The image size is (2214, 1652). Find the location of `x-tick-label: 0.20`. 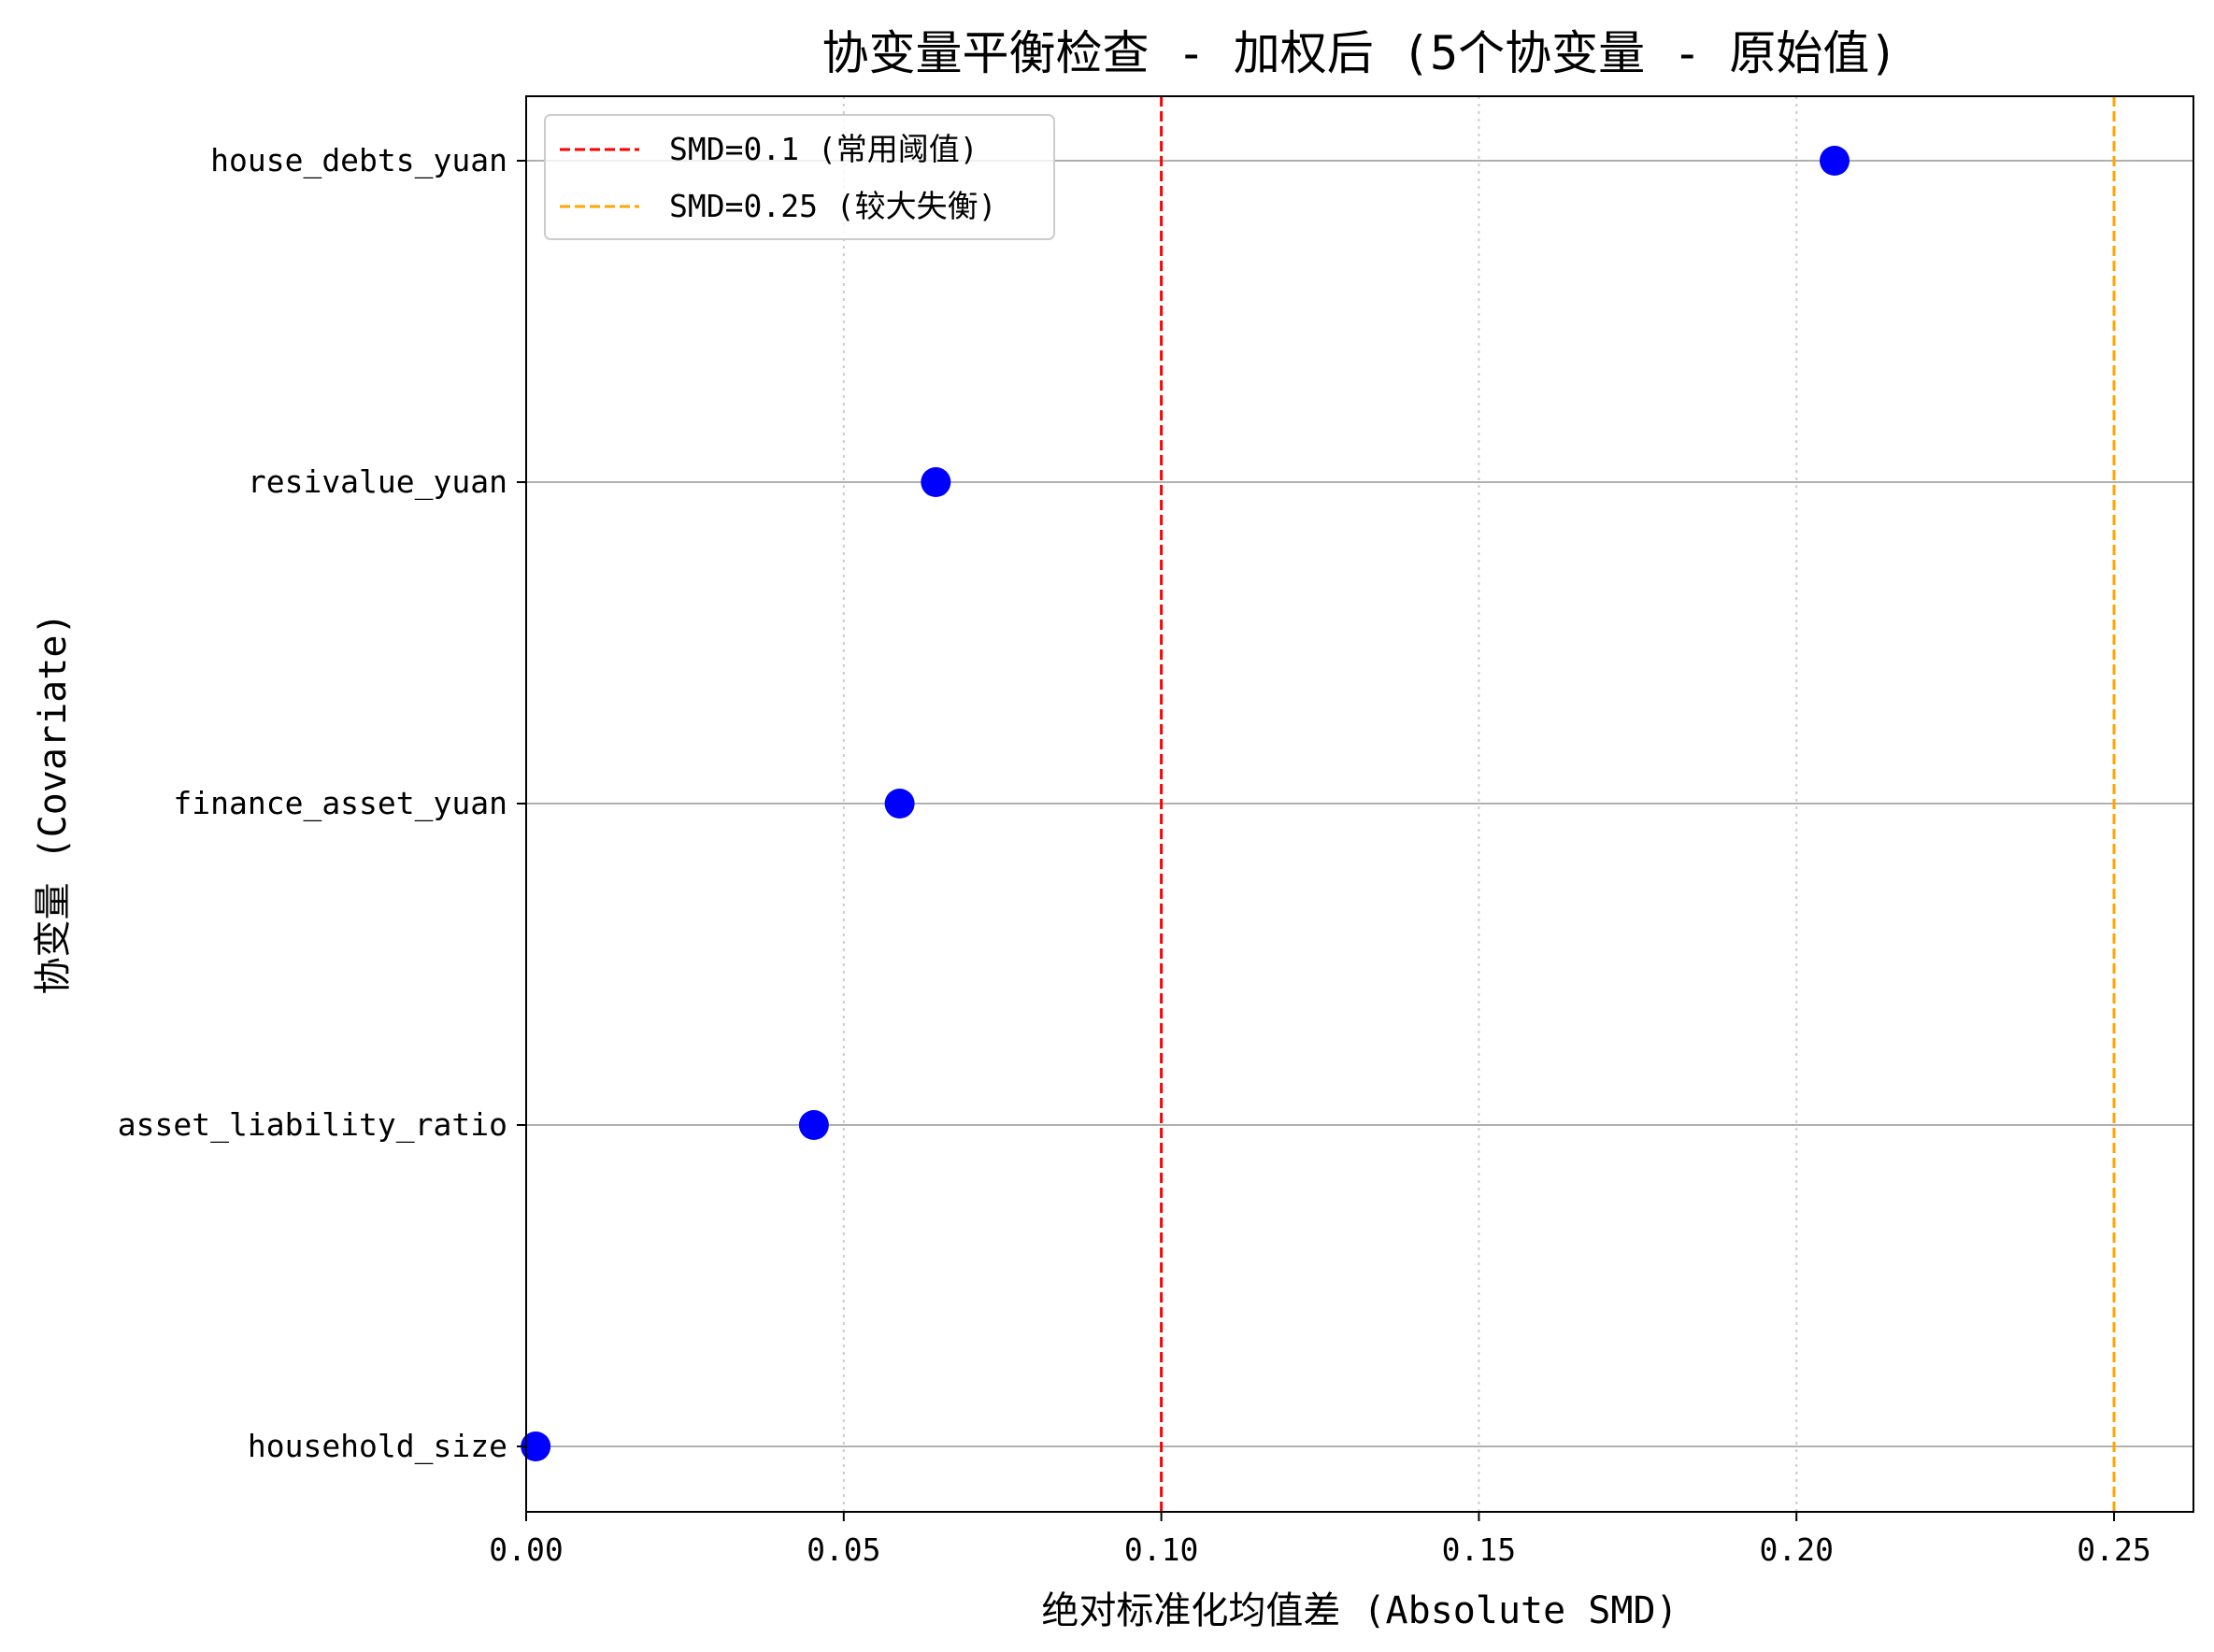

x-tick-label: 0.20 is located at coordinates (1796, 1550).